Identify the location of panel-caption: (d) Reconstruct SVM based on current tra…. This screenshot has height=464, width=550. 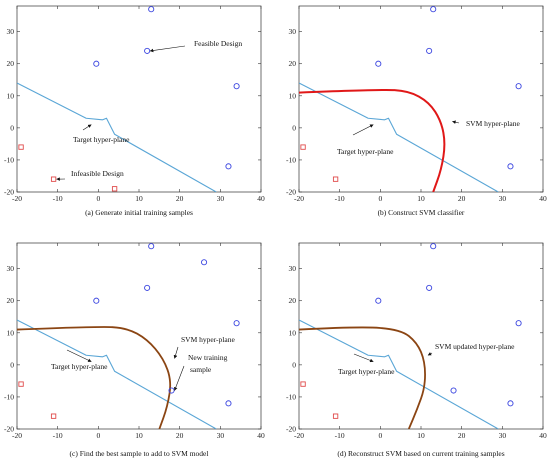
(420, 453).